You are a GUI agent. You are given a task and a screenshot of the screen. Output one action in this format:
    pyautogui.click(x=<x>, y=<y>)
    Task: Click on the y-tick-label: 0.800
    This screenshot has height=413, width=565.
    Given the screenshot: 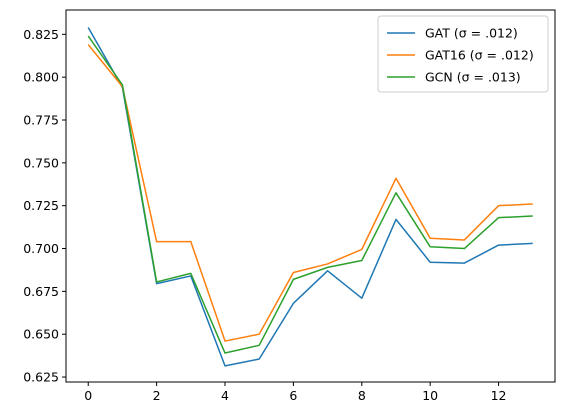 What is the action you would take?
    pyautogui.click(x=41, y=77)
    